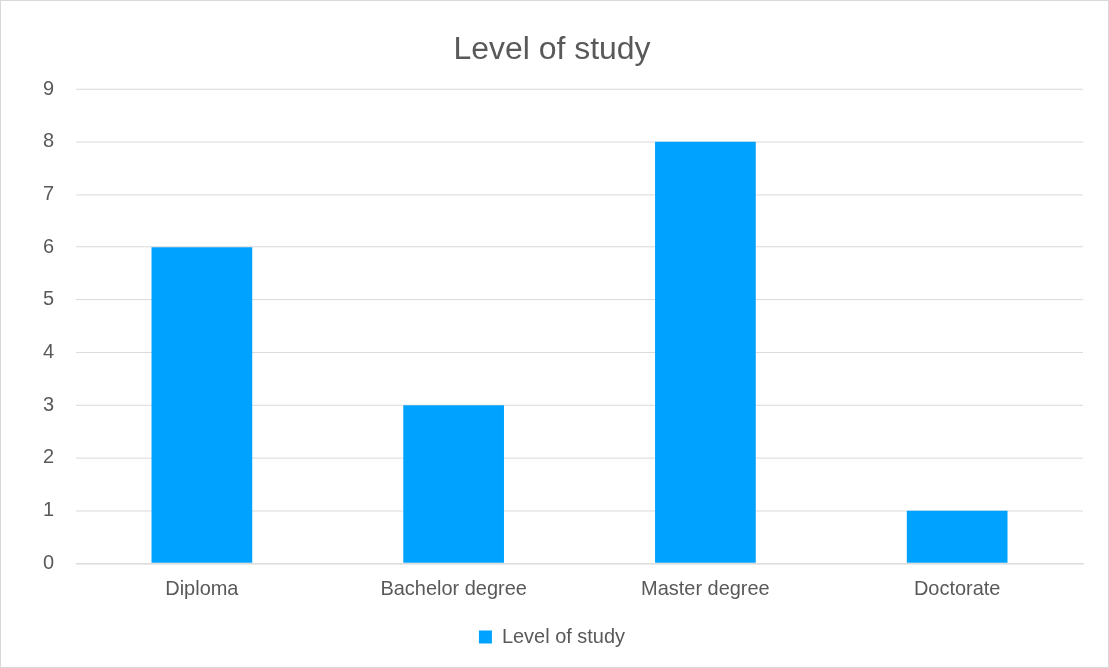 This screenshot has height=668, width=1109. I want to click on x-tick-label: Diploma, so click(202, 587).